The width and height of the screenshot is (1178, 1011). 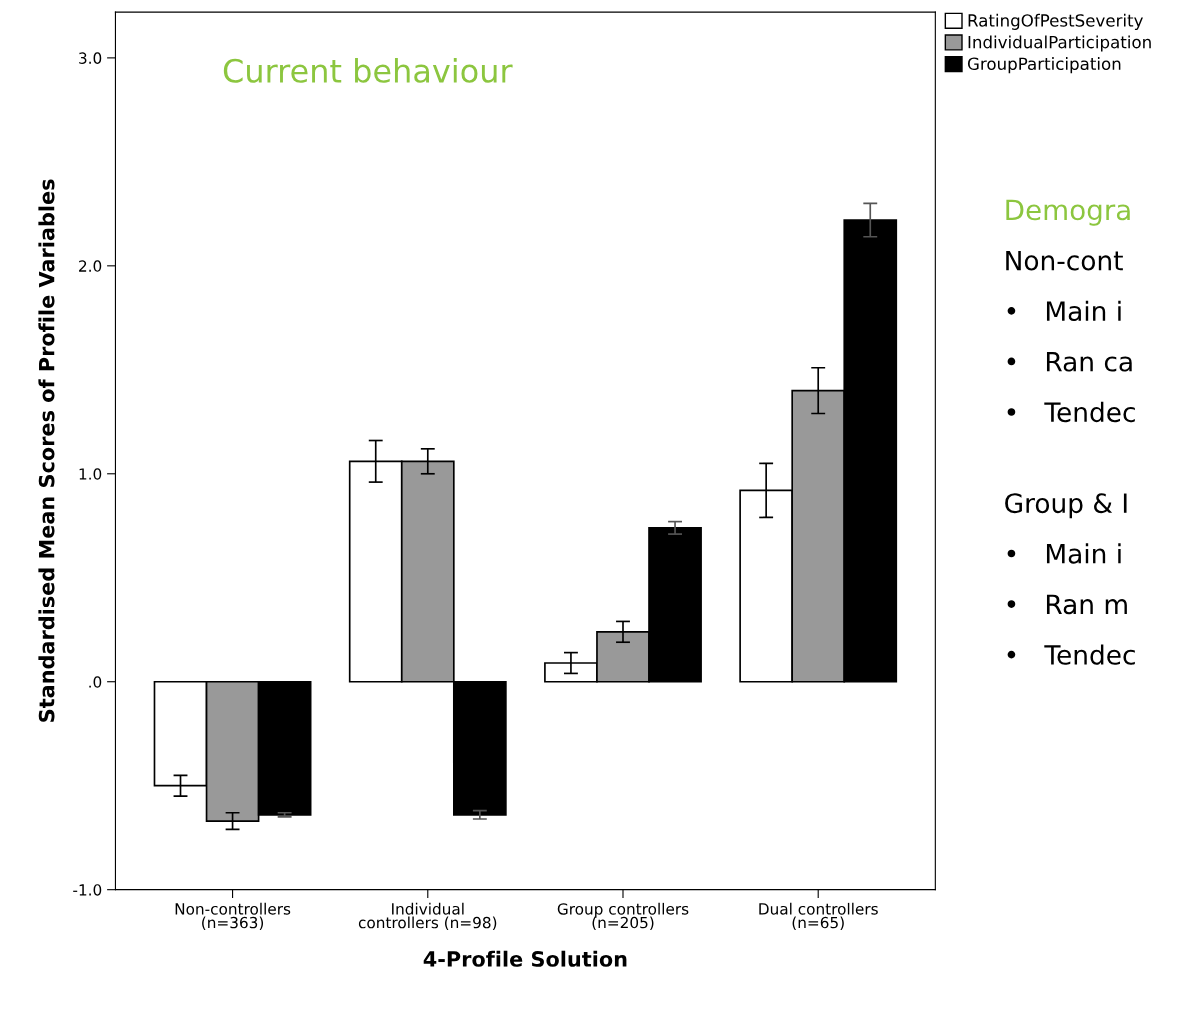 I want to click on y-tick-label: 1.0, so click(x=90, y=474).